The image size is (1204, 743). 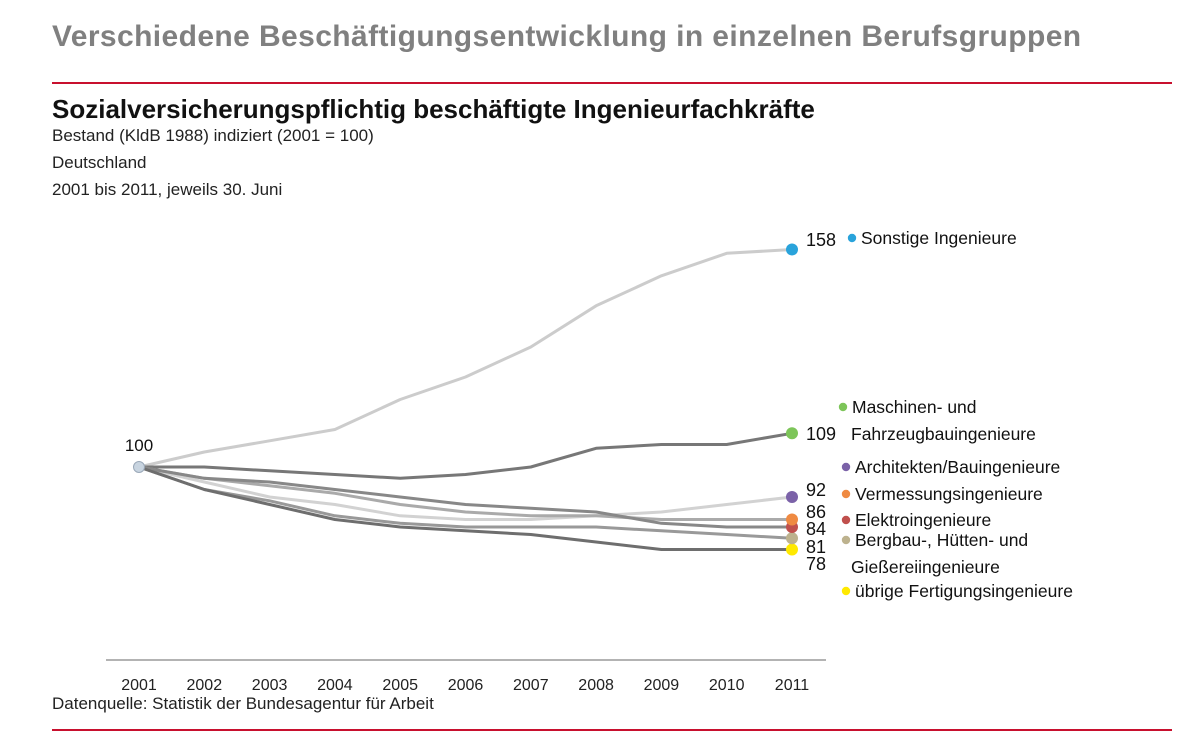 I want to click on legend-label-3: Architekten/Bauingenieure, so click(x=957, y=467).